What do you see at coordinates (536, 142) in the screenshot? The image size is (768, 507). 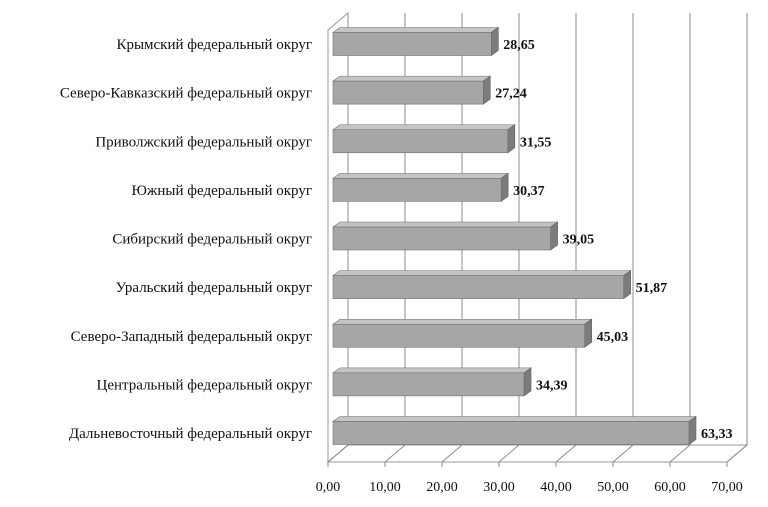 I see `value-label: 31,55` at bounding box center [536, 142].